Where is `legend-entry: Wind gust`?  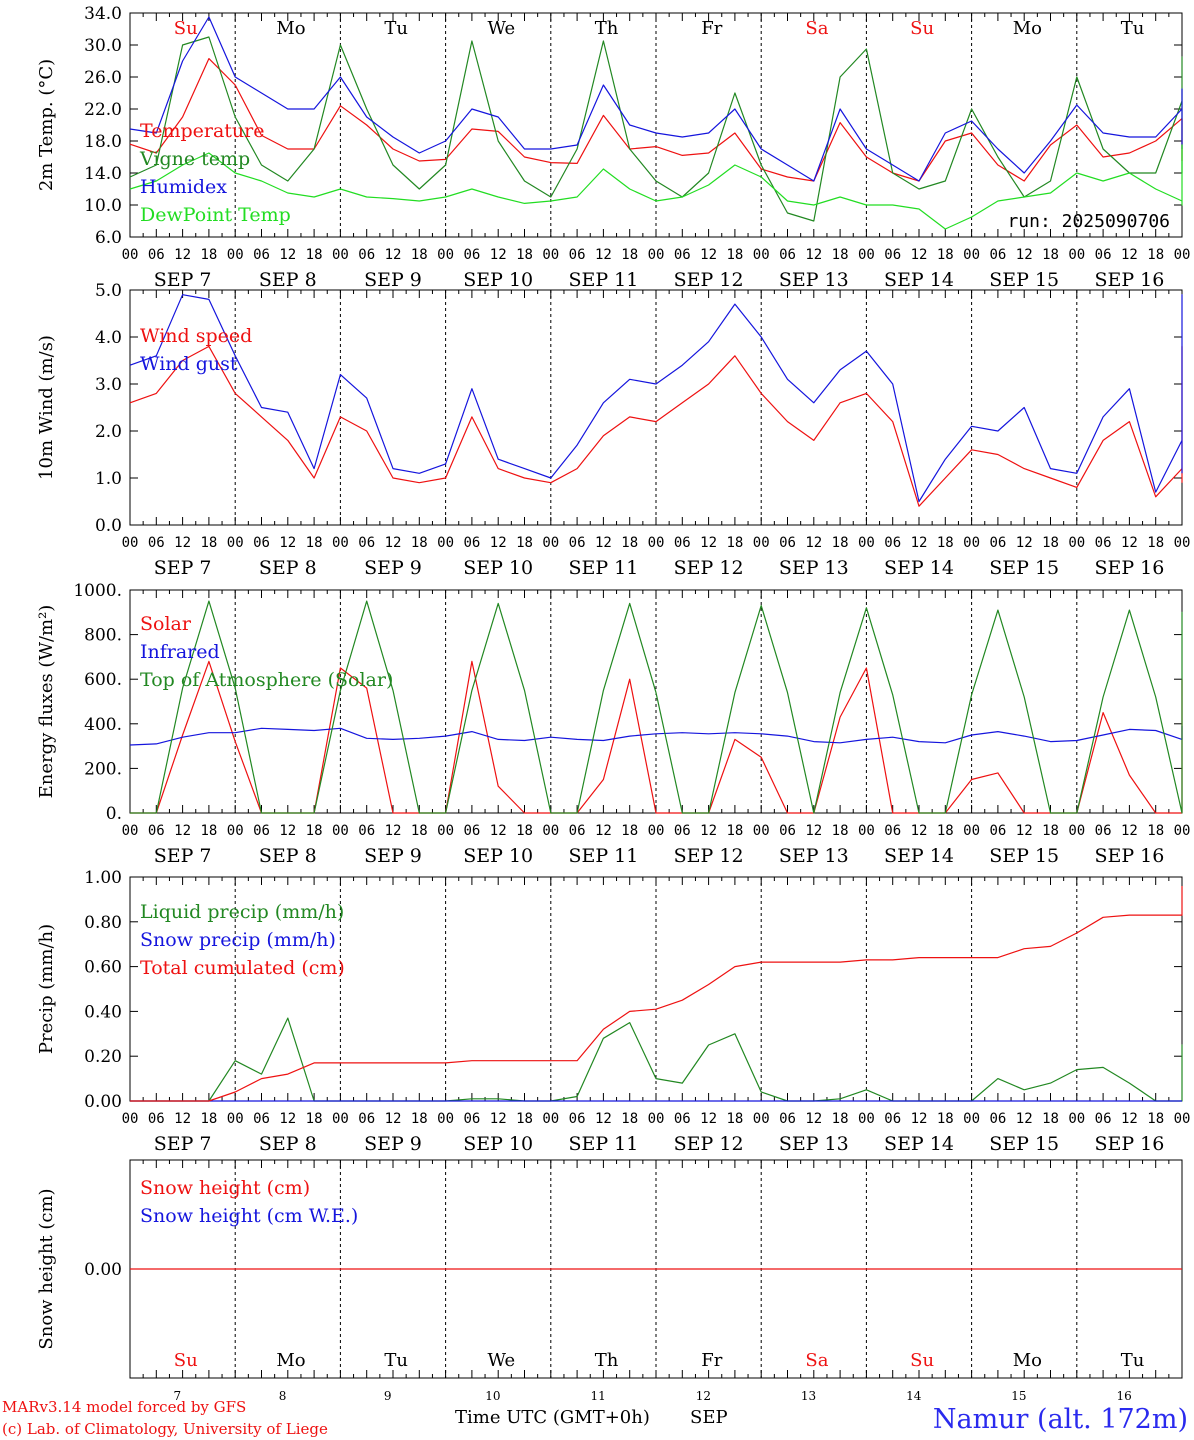
legend-entry: Wind gust is located at coordinates (189, 364).